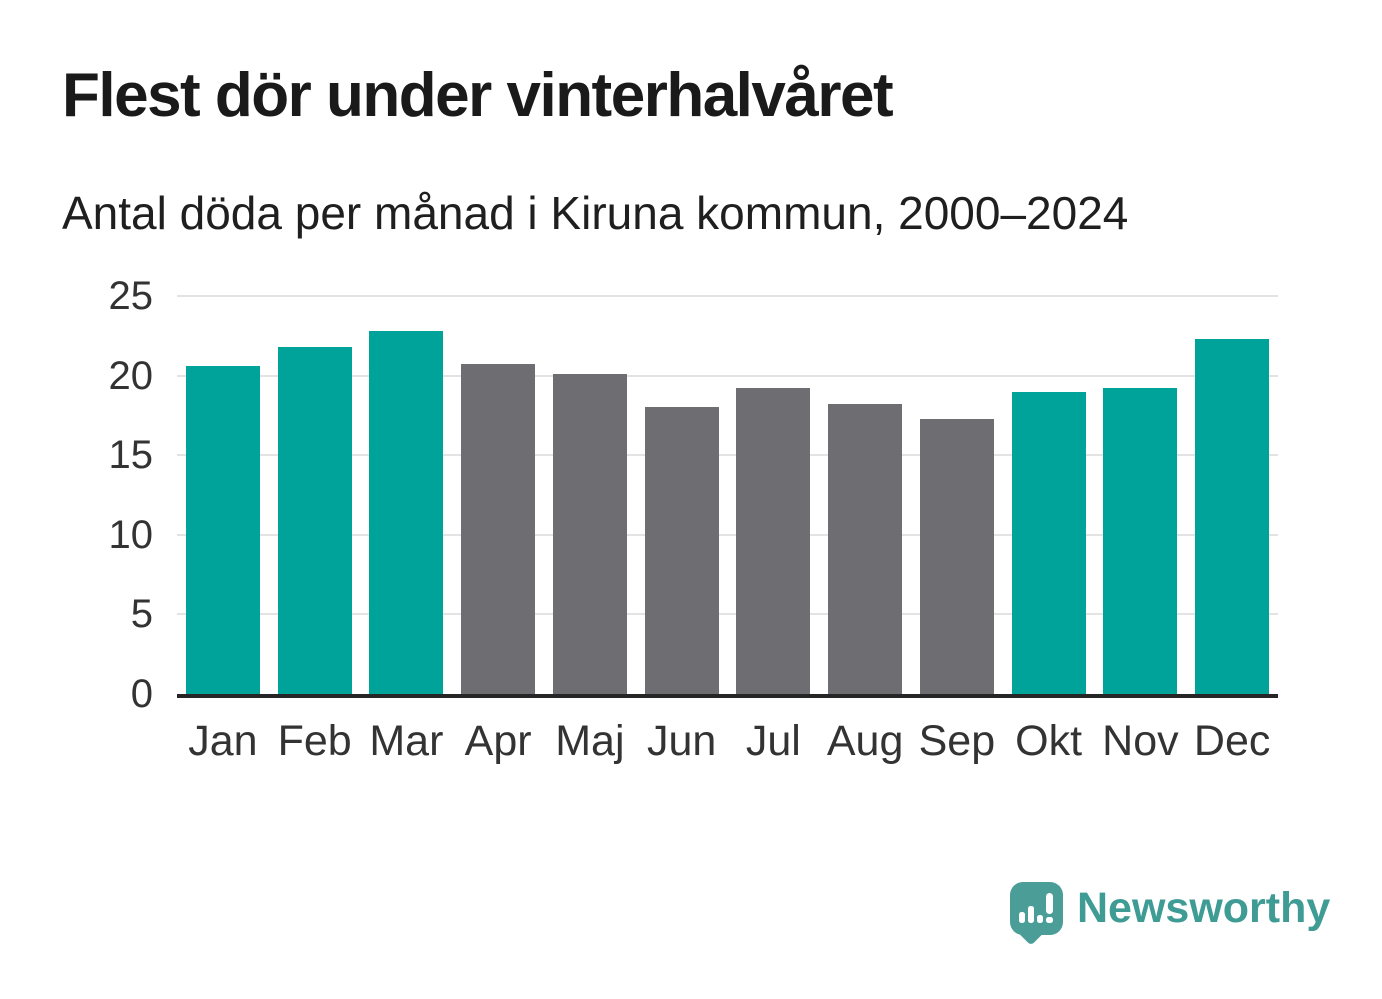  I want to click on brand-name: Newsworthy, so click(1204, 908).